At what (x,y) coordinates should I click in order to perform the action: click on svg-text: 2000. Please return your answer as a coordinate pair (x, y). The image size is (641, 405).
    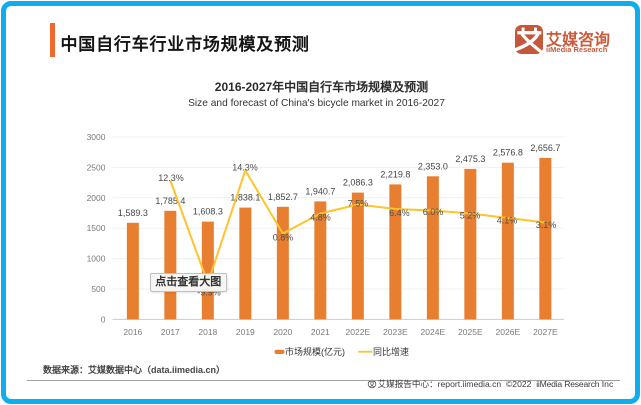
    Looking at the image, I should click on (96, 198).